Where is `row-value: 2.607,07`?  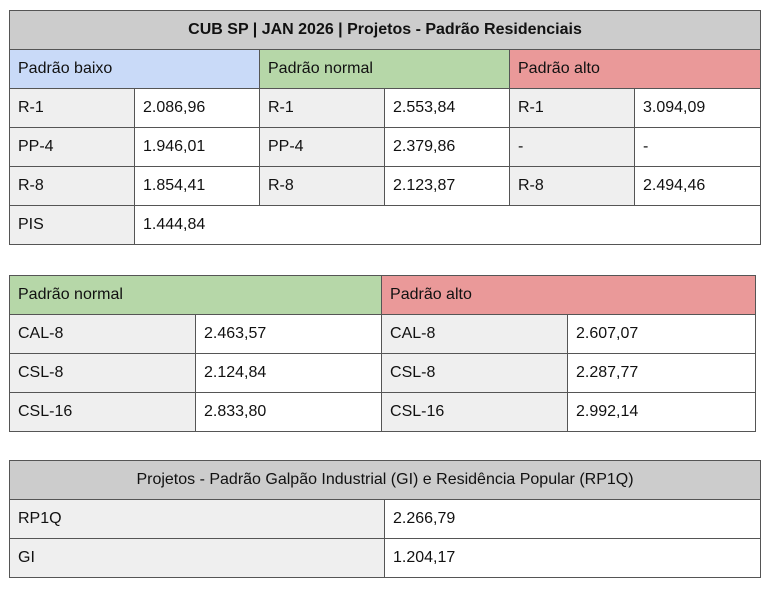
row-value: 2.607,07 is located at coordinates (662, 334).